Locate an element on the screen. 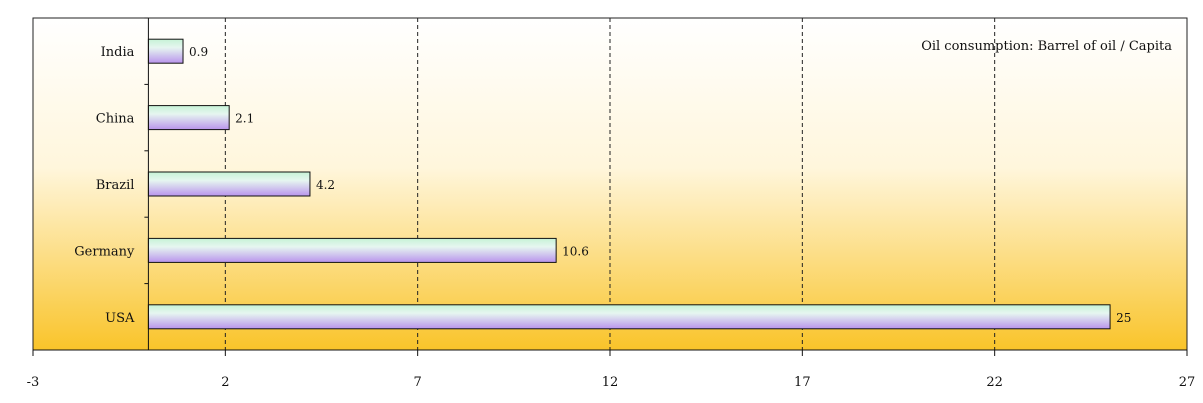 This screenshot has height=403, width=1203. bar-brazil is located at coordinates (229, 184).